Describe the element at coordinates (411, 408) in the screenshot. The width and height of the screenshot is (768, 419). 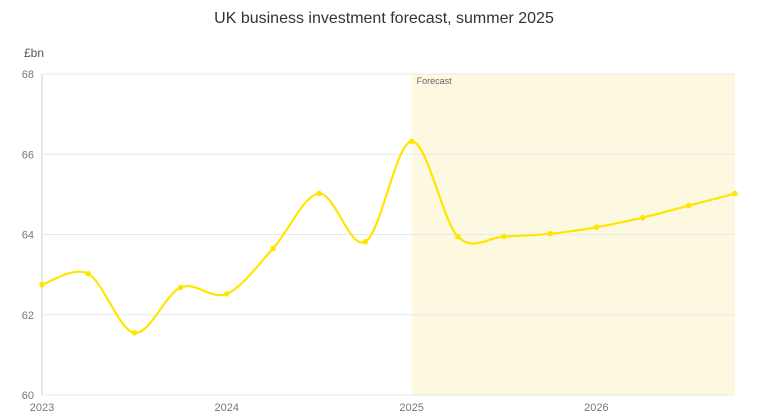
I see `x-tick-label: 2025` at that location.